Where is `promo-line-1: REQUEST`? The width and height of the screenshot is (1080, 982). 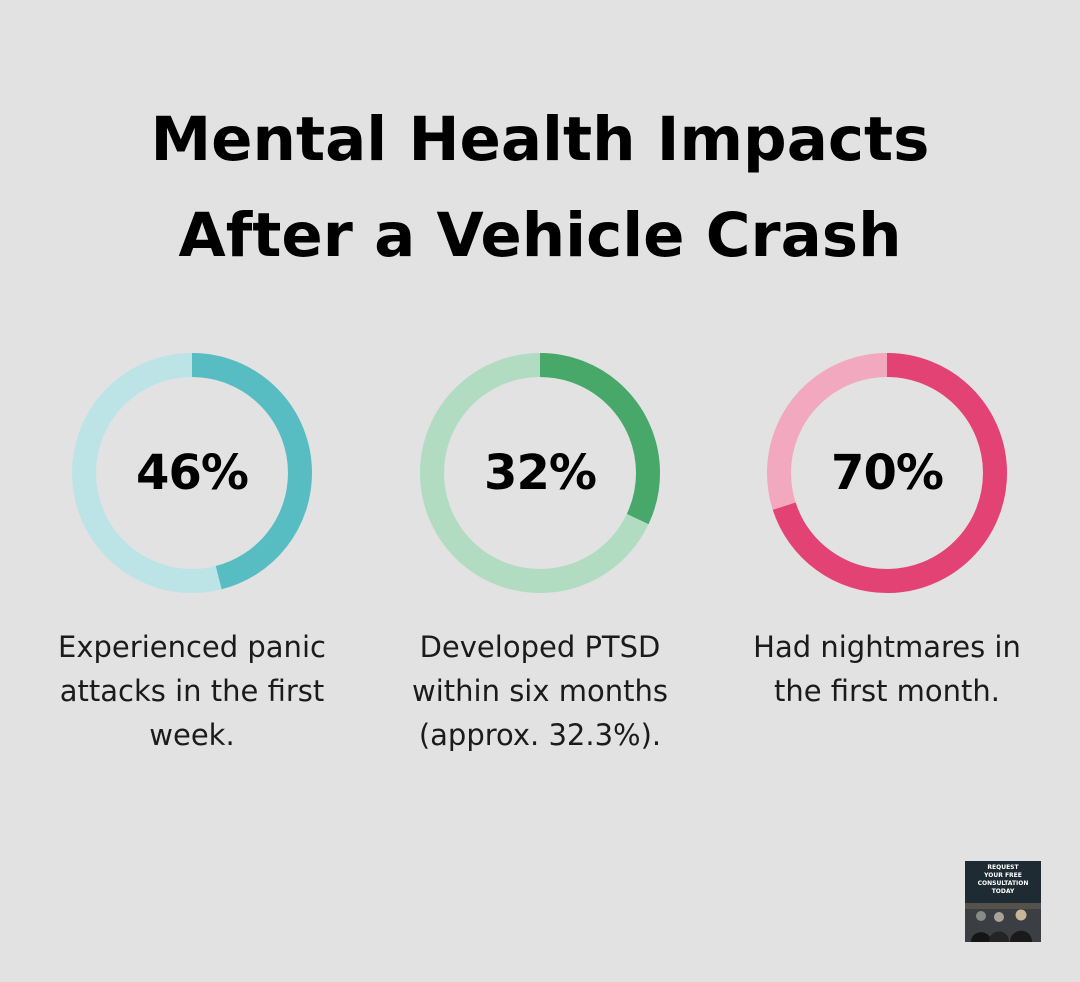
promo-line-1: REQUEST is located at coordinates (1003, 867).